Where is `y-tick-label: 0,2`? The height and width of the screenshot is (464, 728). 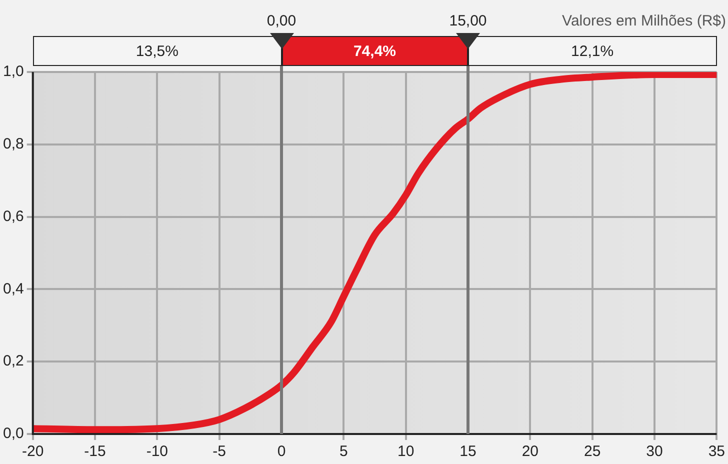
y-tick-label: 0,2 is located at coordinates (13, 361).